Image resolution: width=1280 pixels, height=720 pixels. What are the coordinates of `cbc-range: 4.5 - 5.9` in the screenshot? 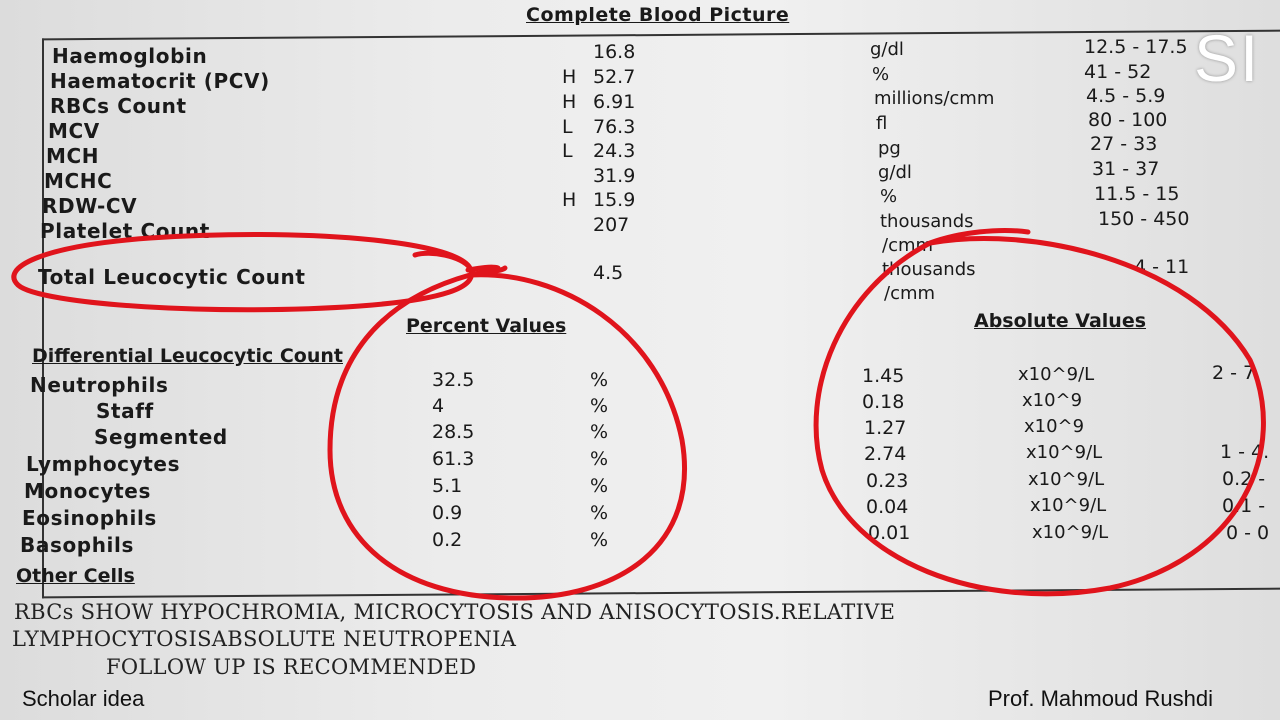 It's located at (1126, 96).